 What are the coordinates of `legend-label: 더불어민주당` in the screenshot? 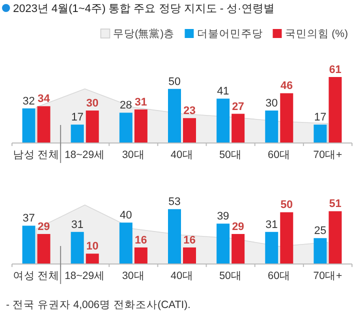 It's located at (229, 34).